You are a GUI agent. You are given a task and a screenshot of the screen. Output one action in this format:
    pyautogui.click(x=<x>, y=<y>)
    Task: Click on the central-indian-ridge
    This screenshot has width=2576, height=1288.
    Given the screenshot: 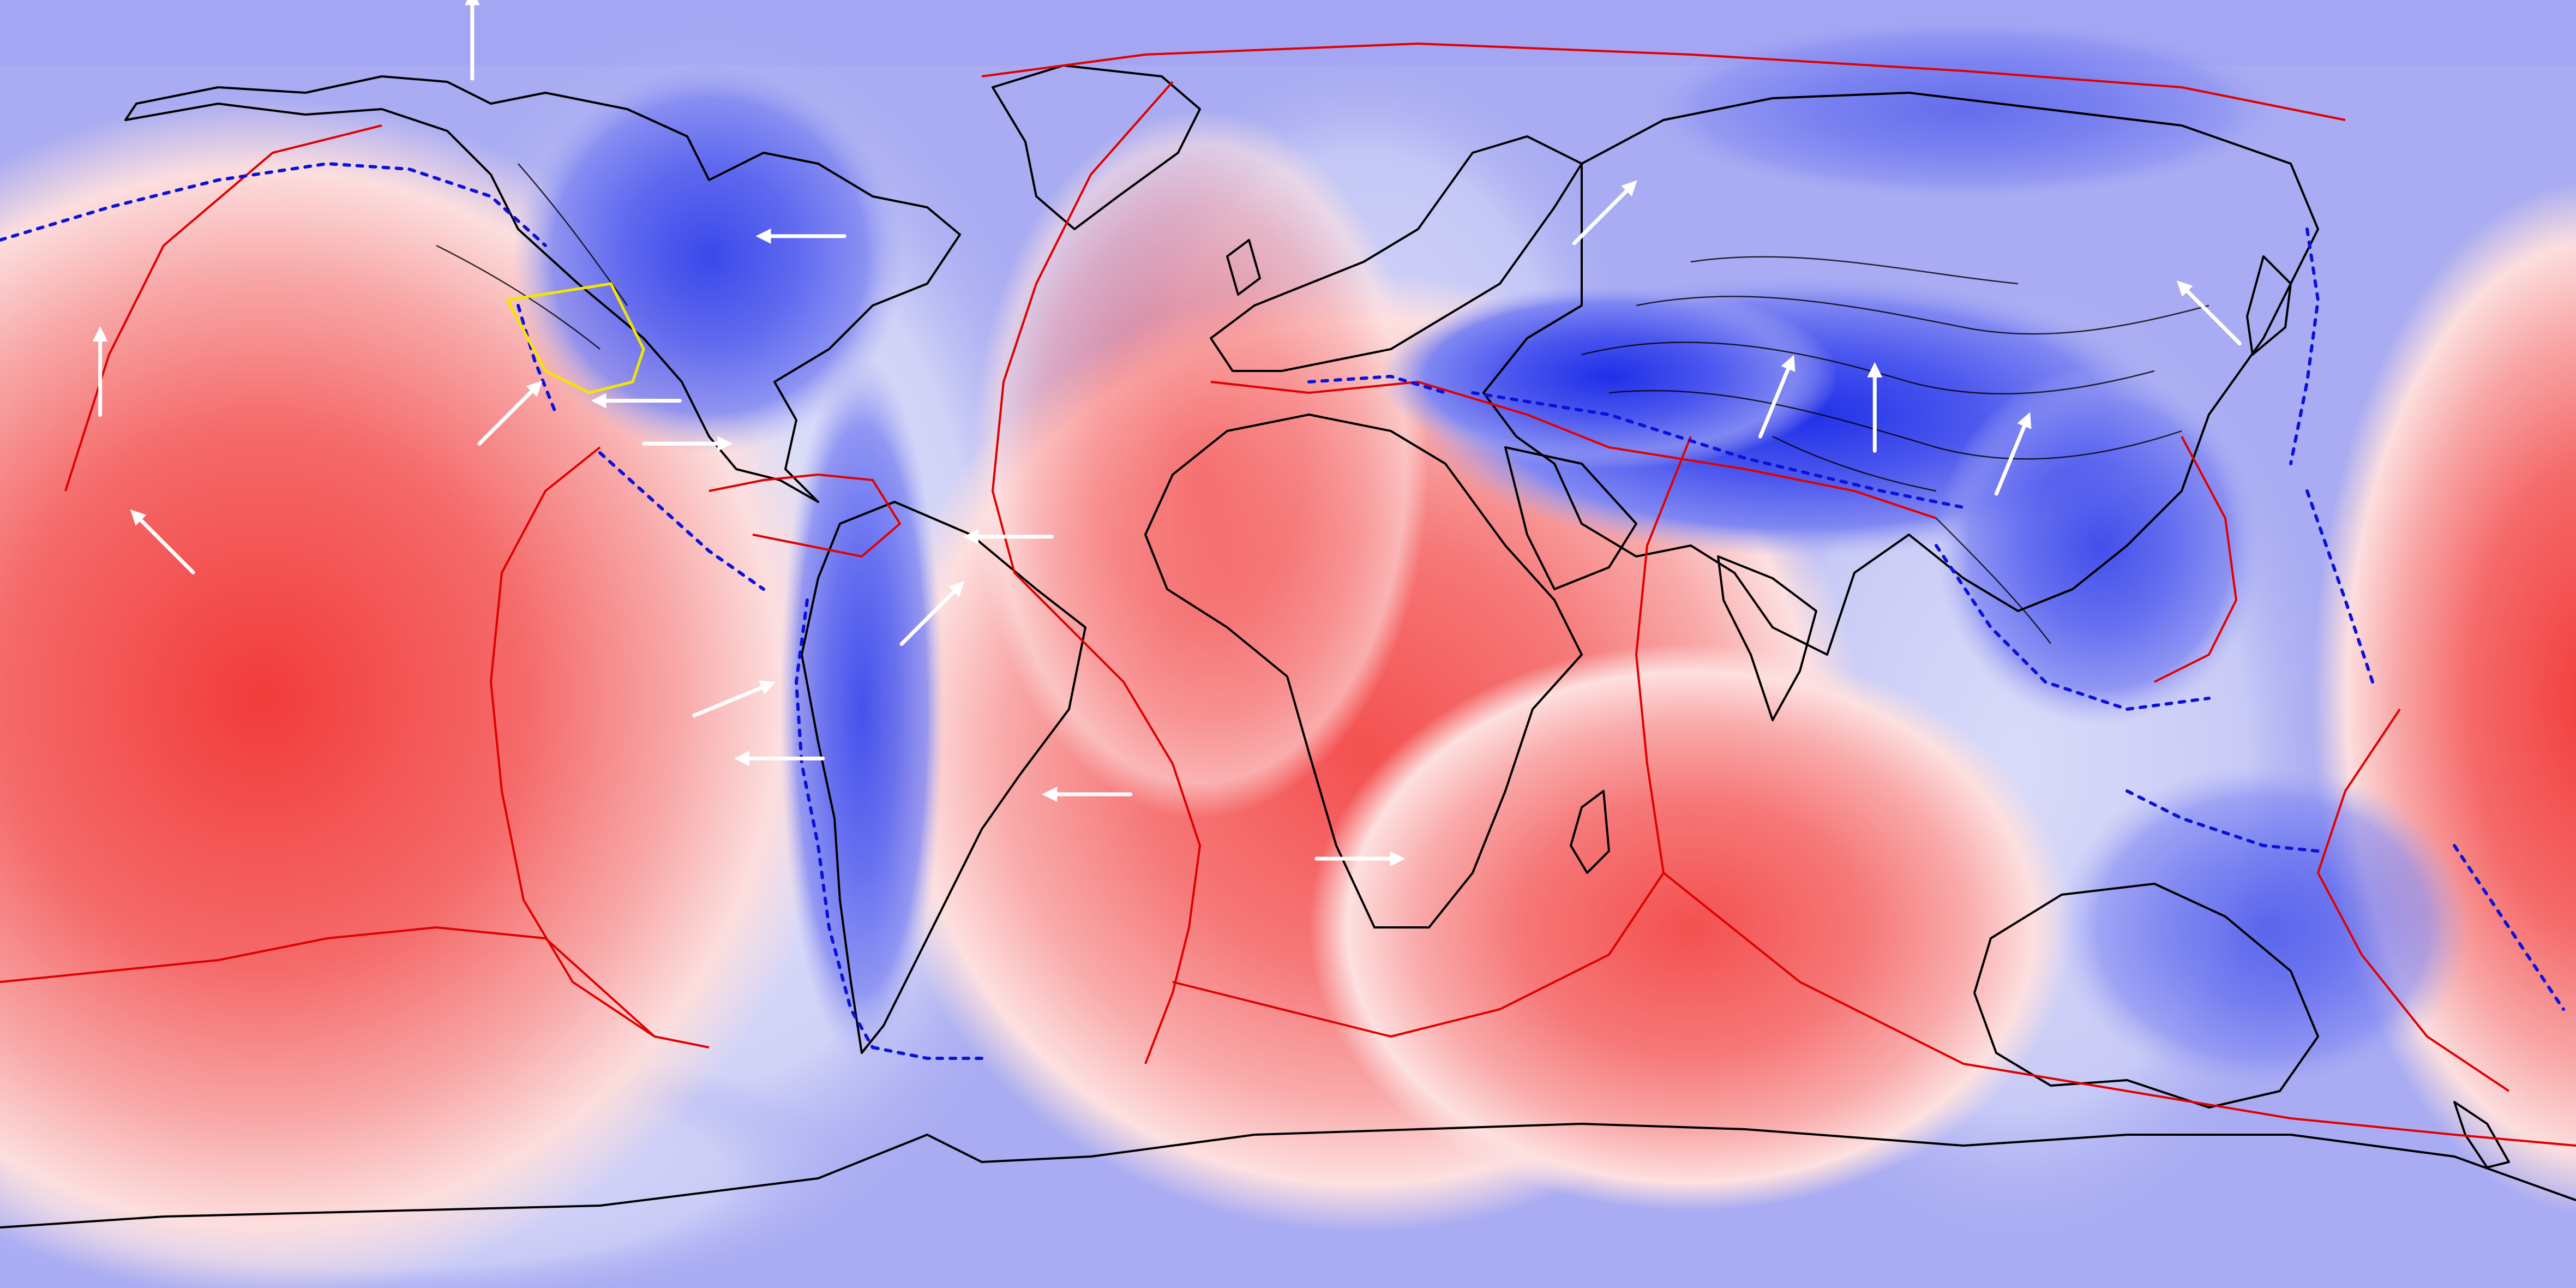 What is the action you would take?
    pyautogui.click(x=1664, y=655)
    